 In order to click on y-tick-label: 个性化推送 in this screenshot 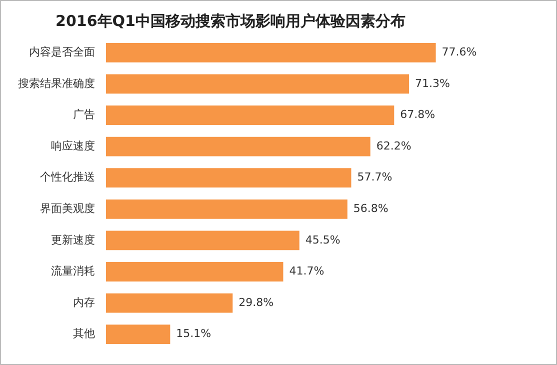, I will do `click(67, 177)`.